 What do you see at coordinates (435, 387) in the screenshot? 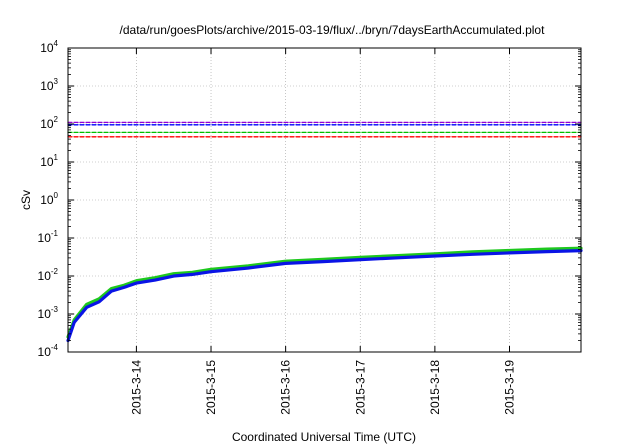
I see `x-tick-label: 2015-3-18` at bounding box center [435, 387].